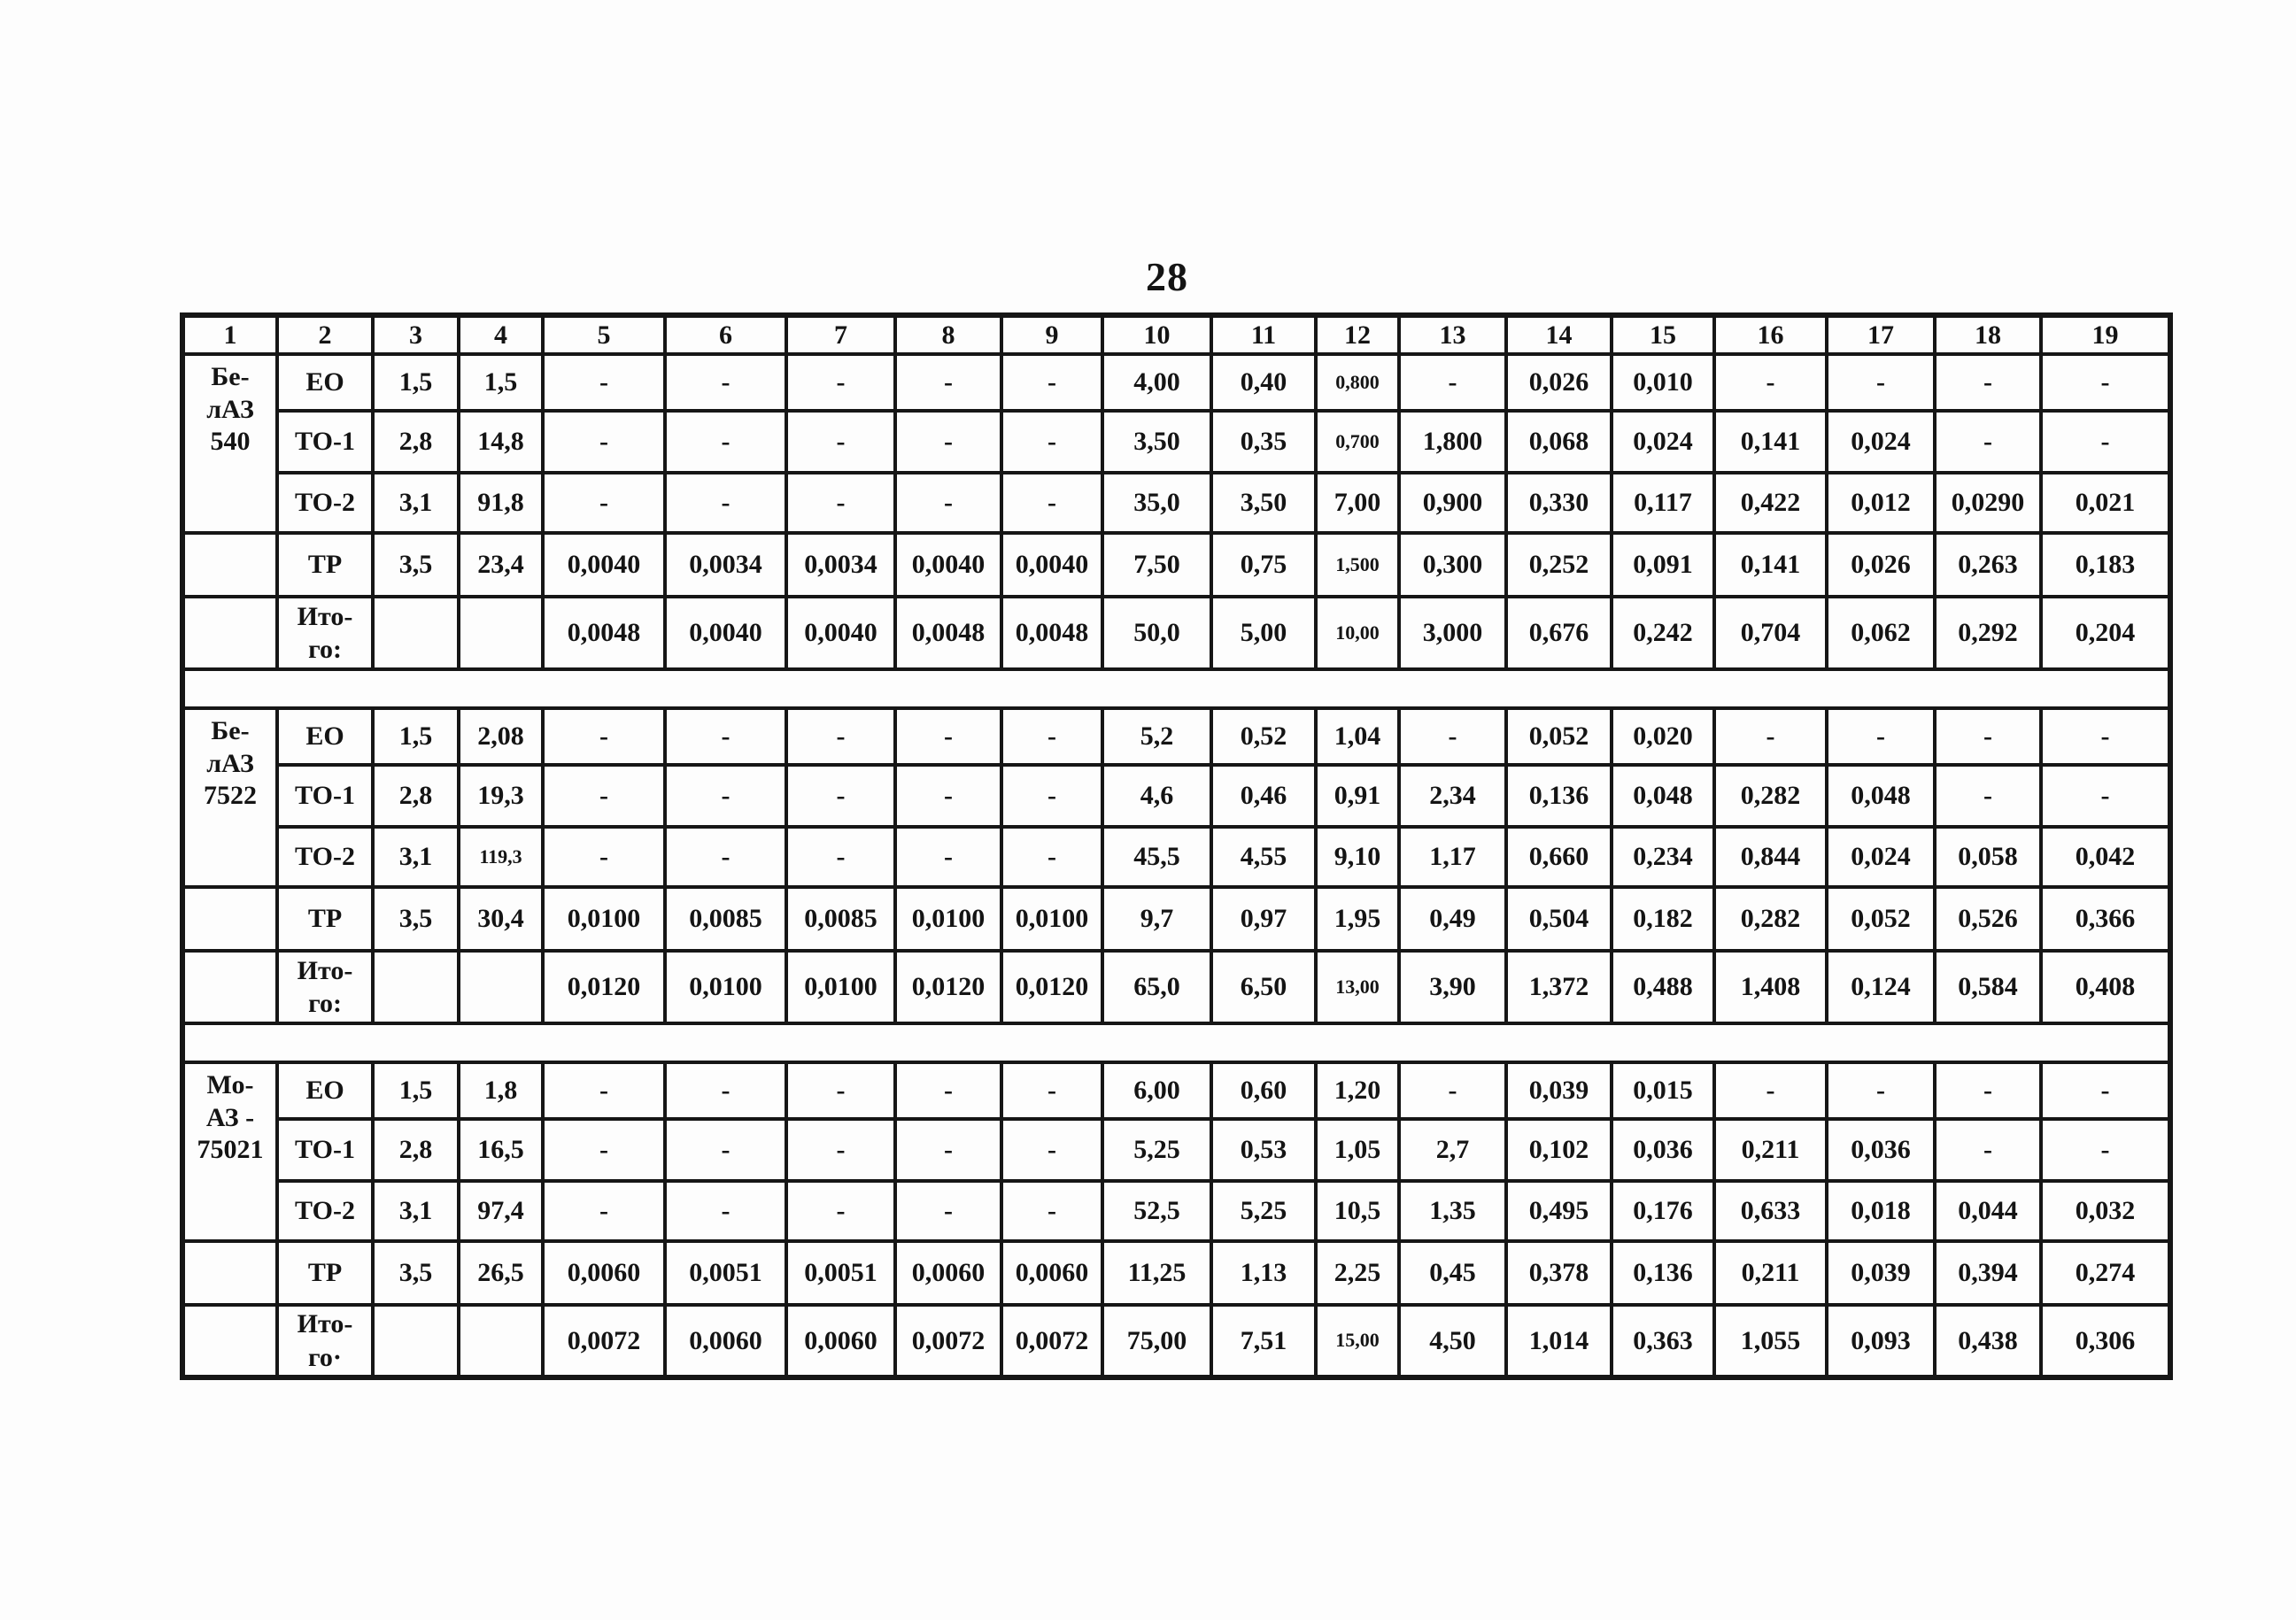 The height and width of the screenshot is (1620, 2296). What do you see at coordinates (1452, 1211) in the screenshot?
I see `table-cell: 1,35` at bounding box center [1452, 1211].